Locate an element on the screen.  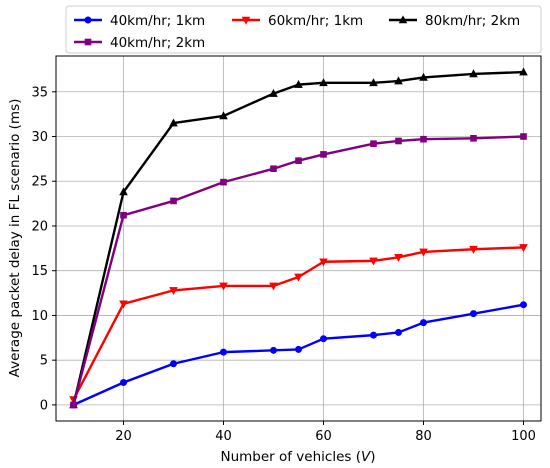
legend-label: 80km/hr; 2km is located at coordinates (472, 21).